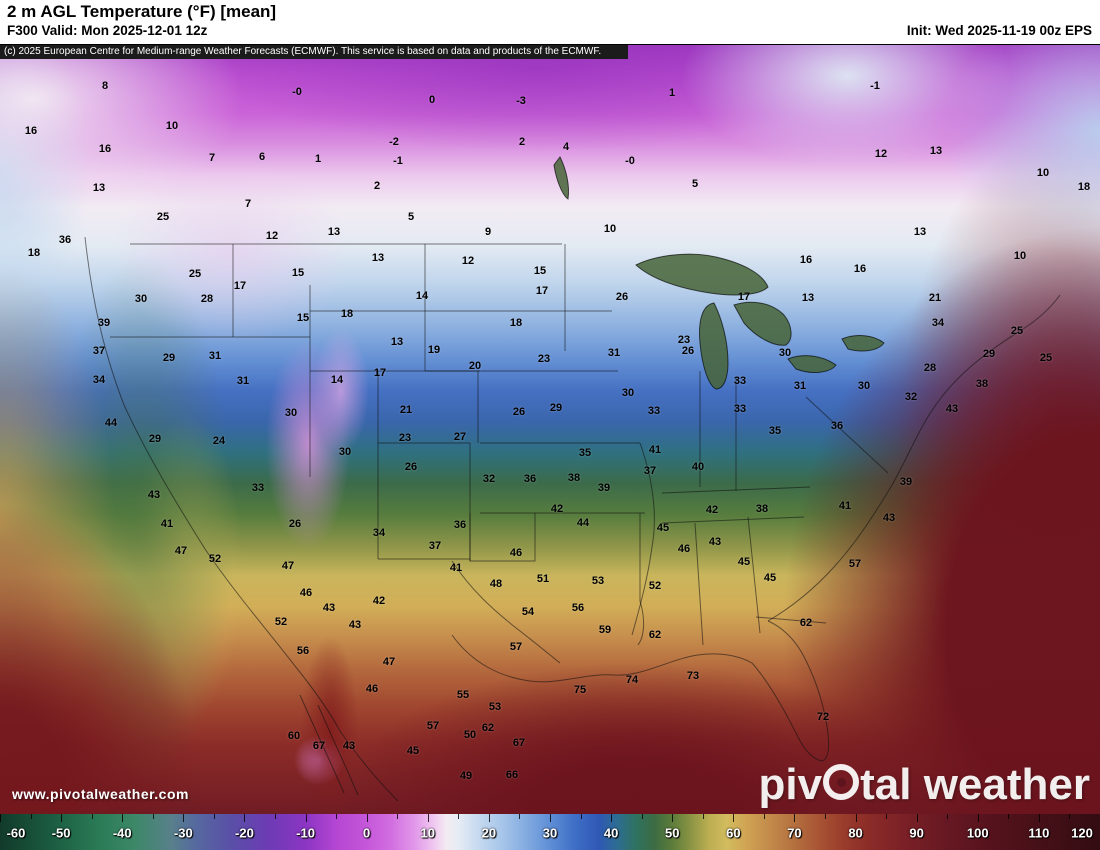 This screenshot has height=850, width=1100. Describe the element at coordinates (427, 832) in the screenshot. I see `colorbar-tick-label: 10` at that location.